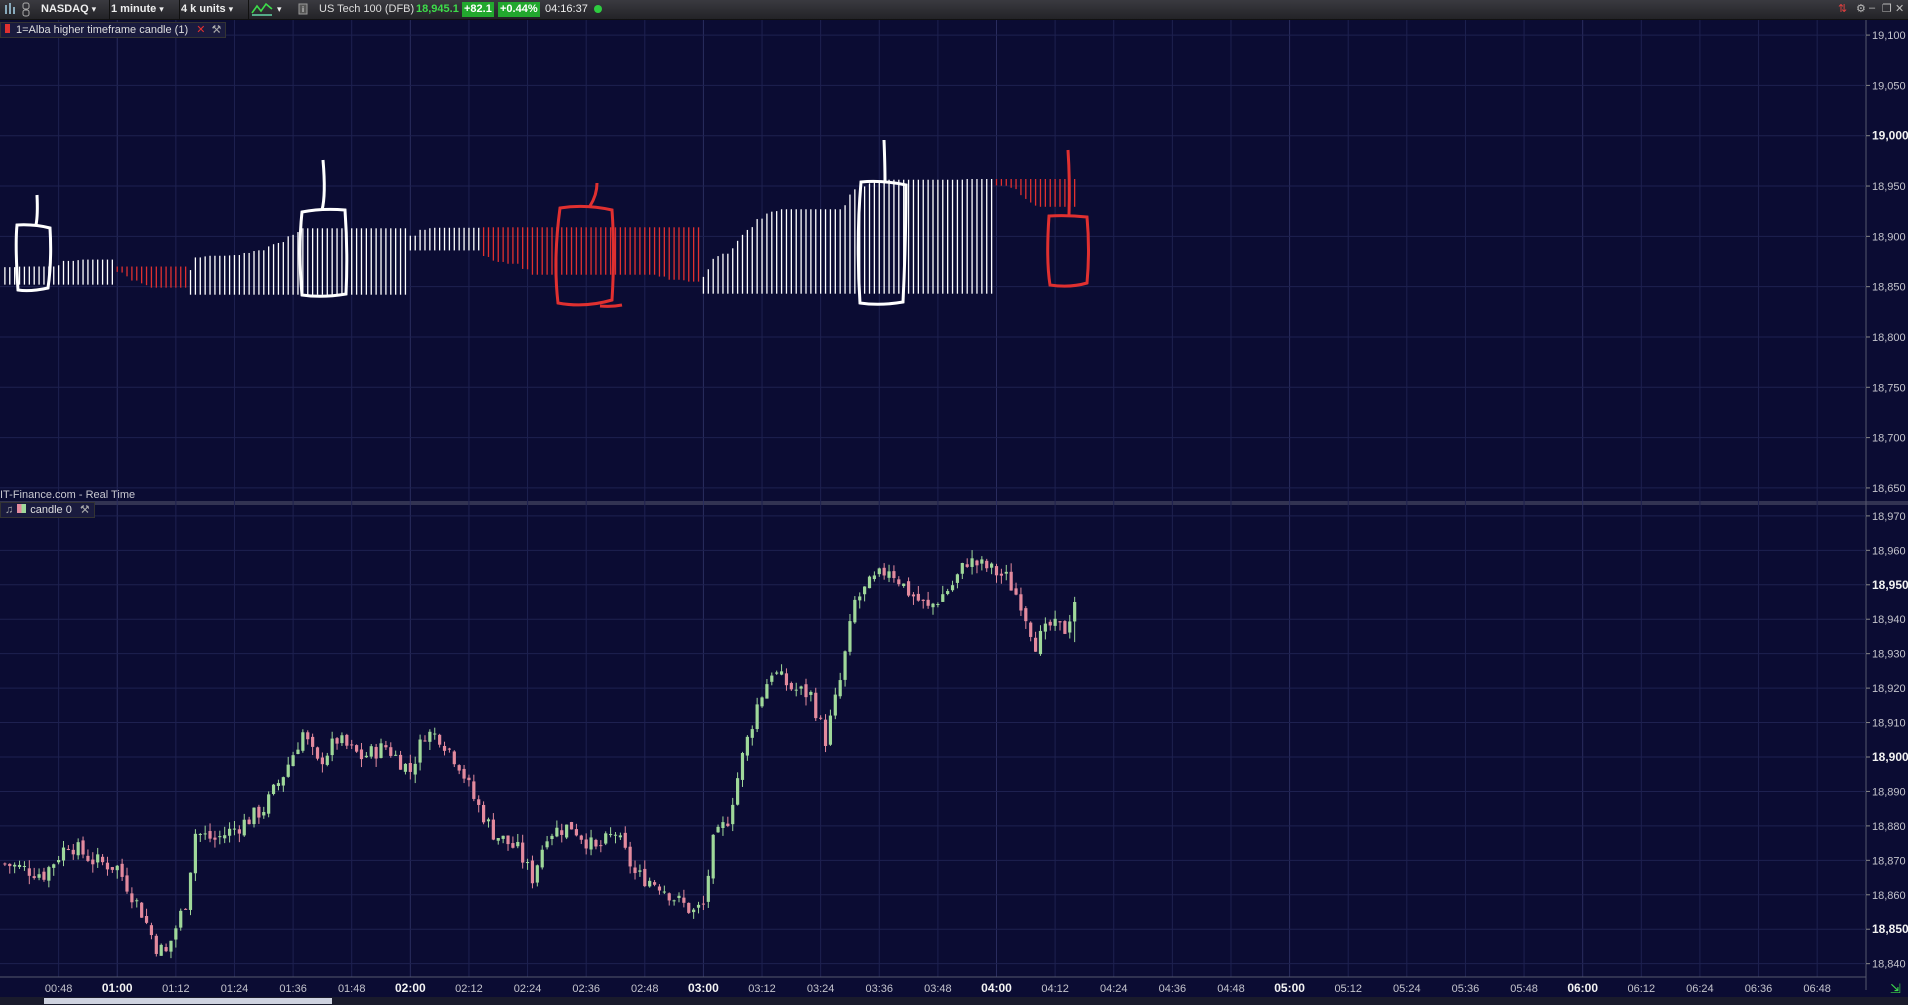 The image size is (1908, 1005). What do you see at coordinates (1861, 9) in the screenshot?
I see `settings-icon: ⚙` at bounding box center [1861, 9].